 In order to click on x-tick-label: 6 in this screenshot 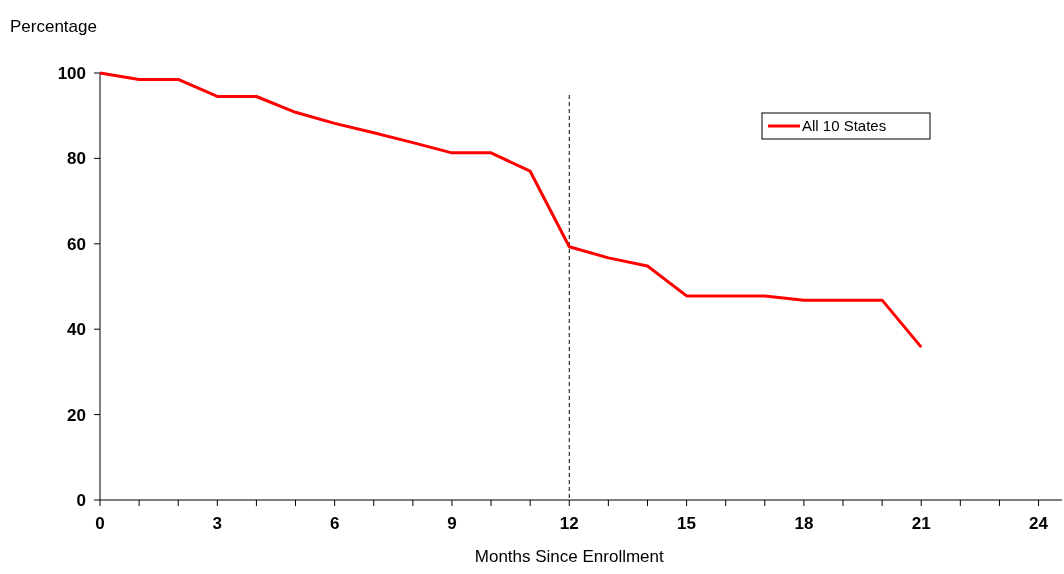, I will do `click(334, 523)`.